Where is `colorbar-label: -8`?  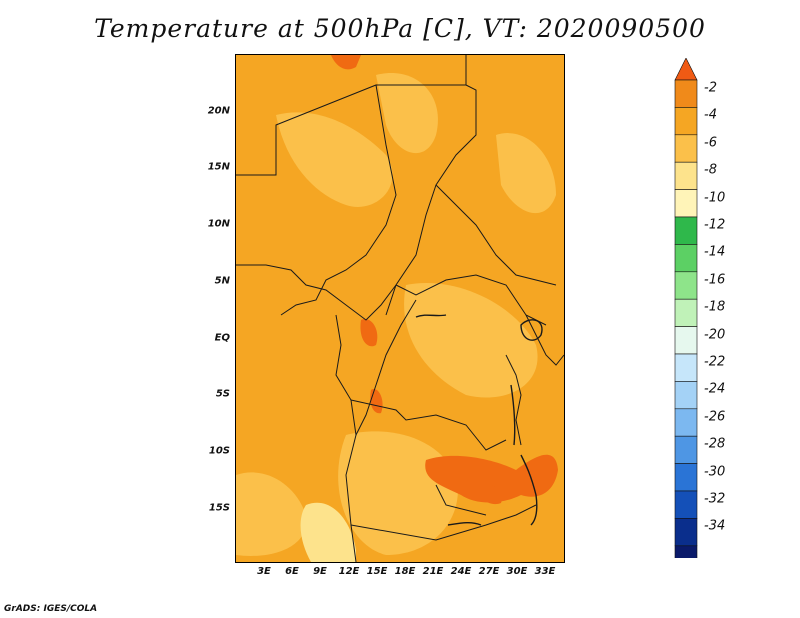 colorbar-label: -8 is located at coordinates (710, 170).